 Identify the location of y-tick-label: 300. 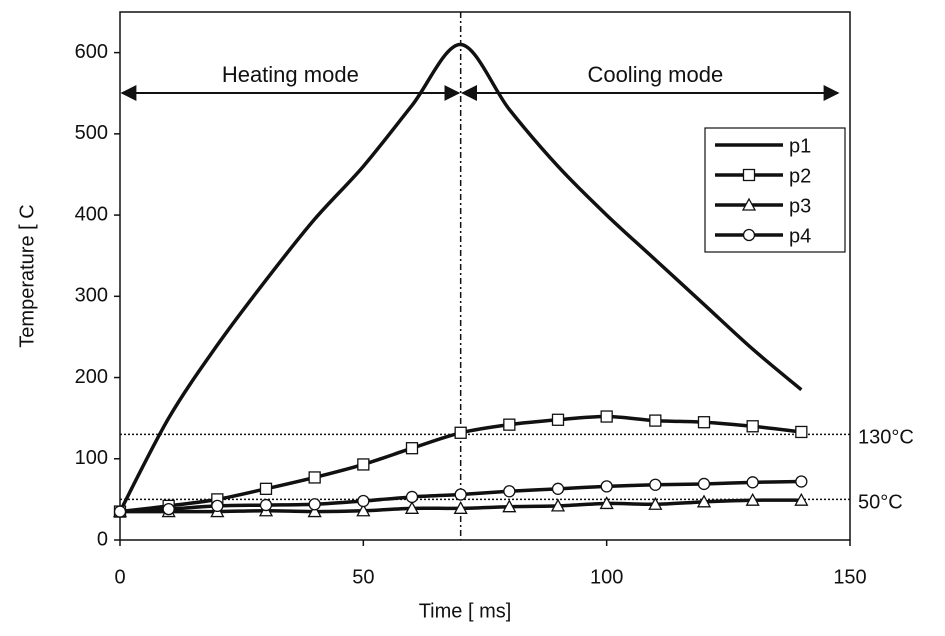
(91, 296).